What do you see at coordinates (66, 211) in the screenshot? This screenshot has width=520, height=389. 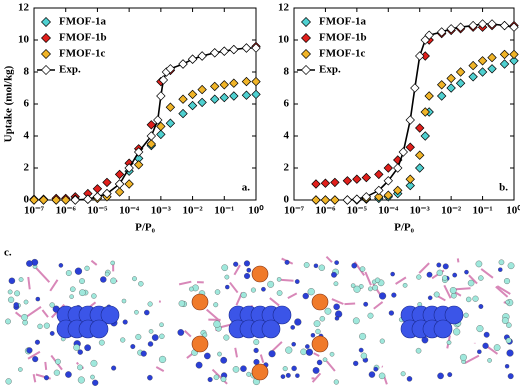 I see `x-tick-label: 10⁻⁶` at bounding box center [66, 211].